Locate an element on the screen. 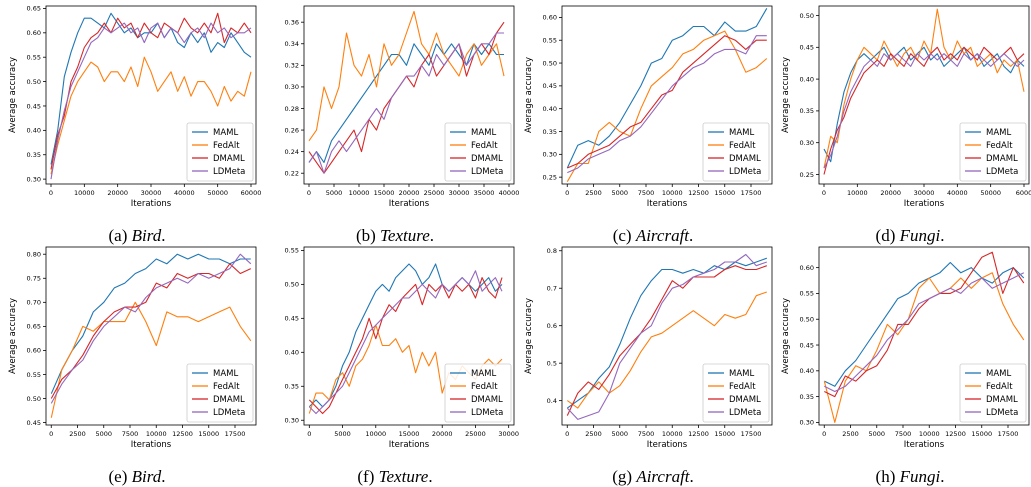  caption-dataset-name: Fungi is located at coordinates (920, 476).